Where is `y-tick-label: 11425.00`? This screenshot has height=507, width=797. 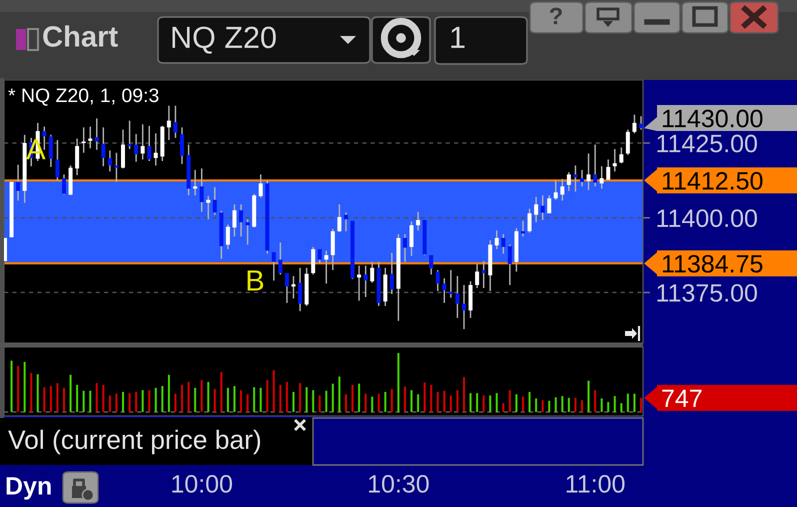
y-tick-label: 11425.00 is located at coordinates (707, 143).